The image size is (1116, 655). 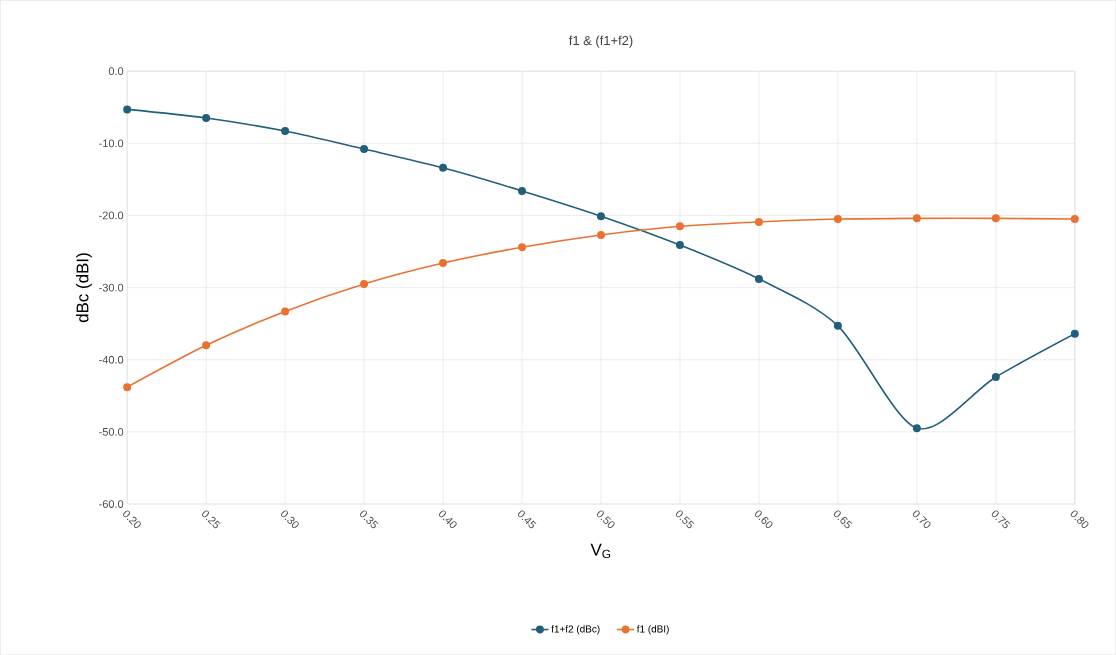 What do you see at coordinates (116, 71) in the screenshot?
I see `y-tick-label: 0.0` at bounding box center [116, 71].